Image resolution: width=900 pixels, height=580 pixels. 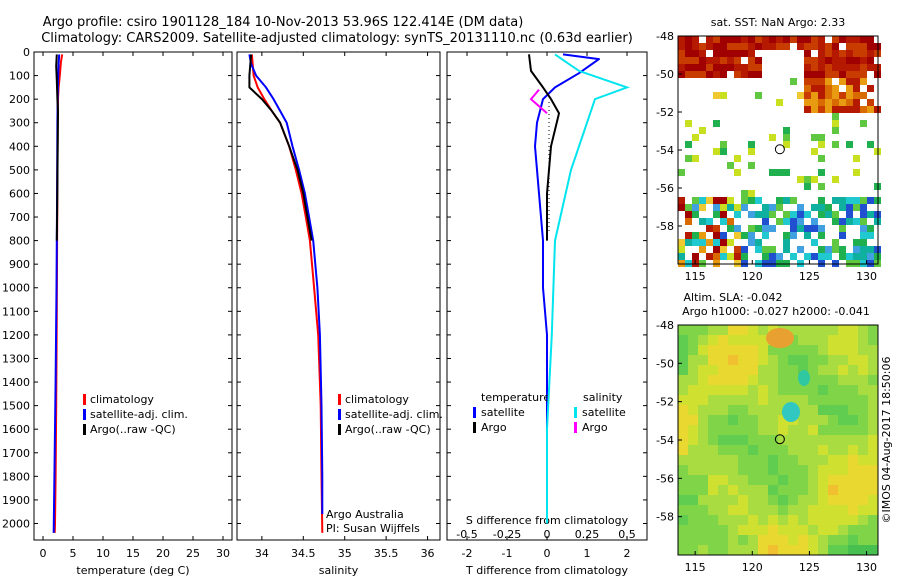 What do you see at coordinates (547, 553) in the screenshot?
I see `x-tick-label: 0` at bounding box center [547, 553].